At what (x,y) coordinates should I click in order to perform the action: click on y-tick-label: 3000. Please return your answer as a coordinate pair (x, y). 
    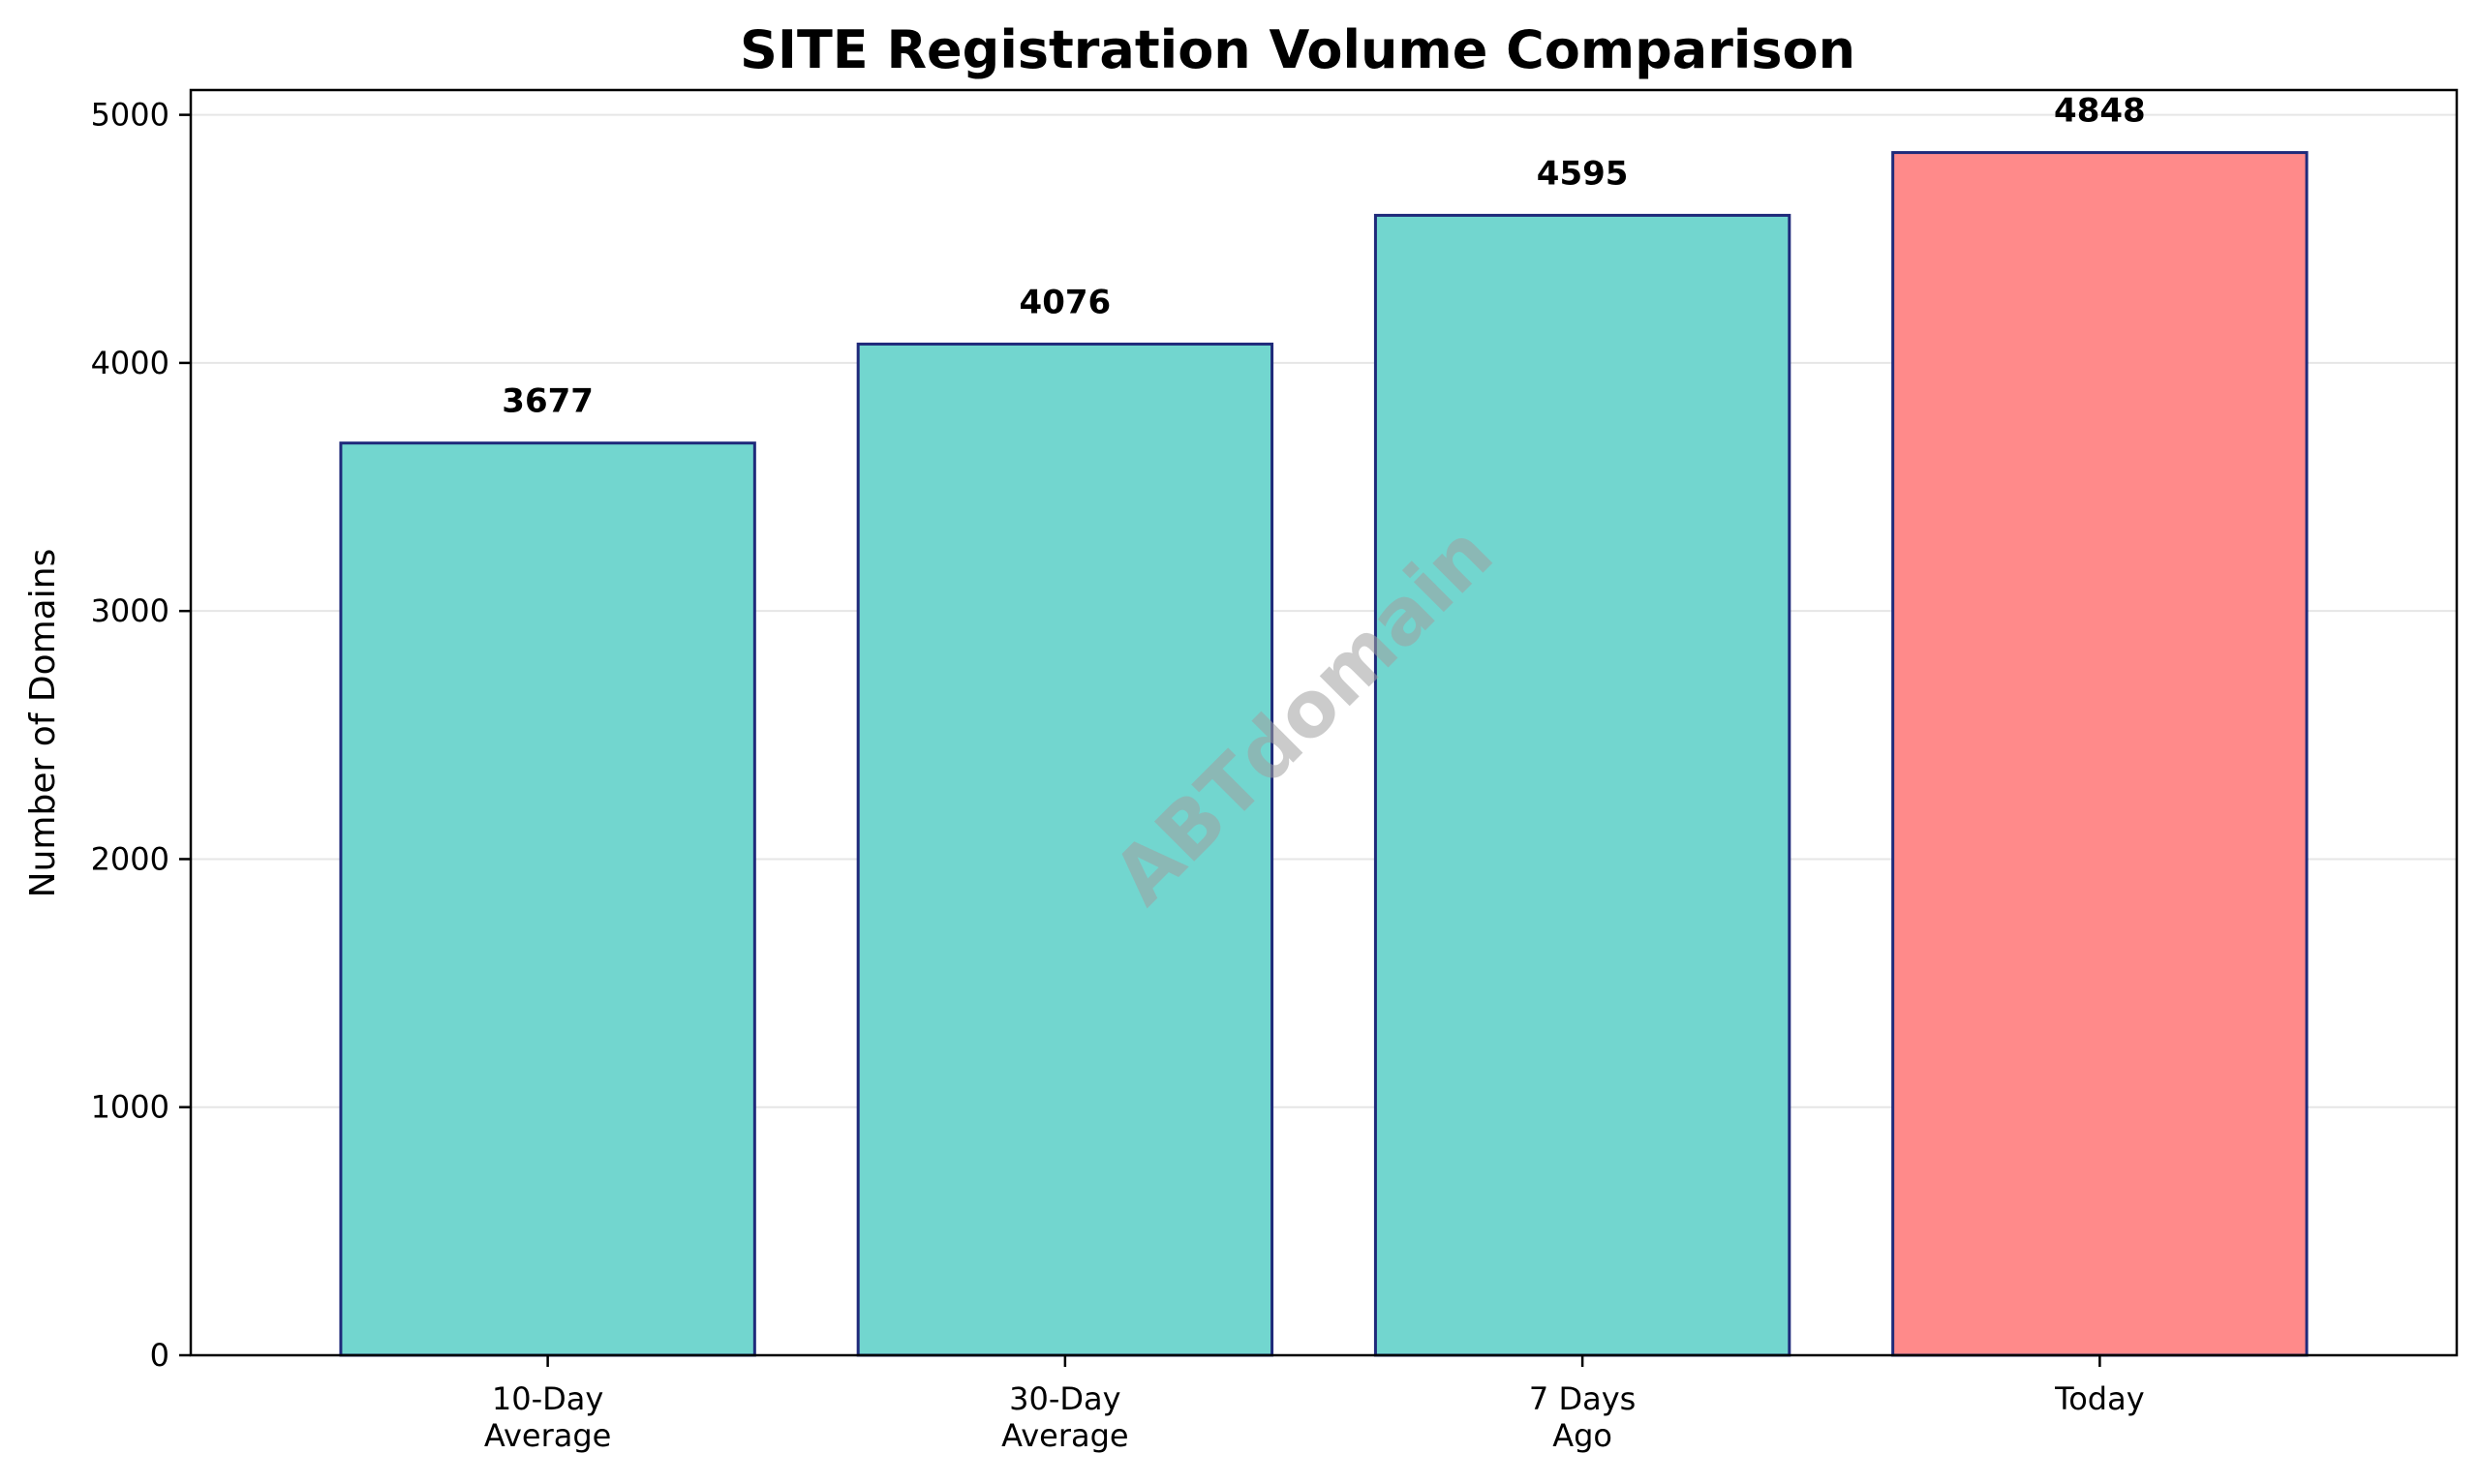
    Looking at the image, I should click on (130, 610).